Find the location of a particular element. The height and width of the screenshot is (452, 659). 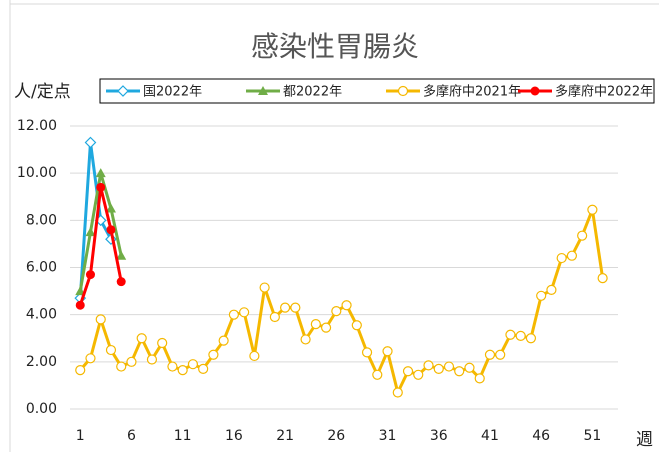

x-tick-label: 46 is located at coordinates (541, 436).